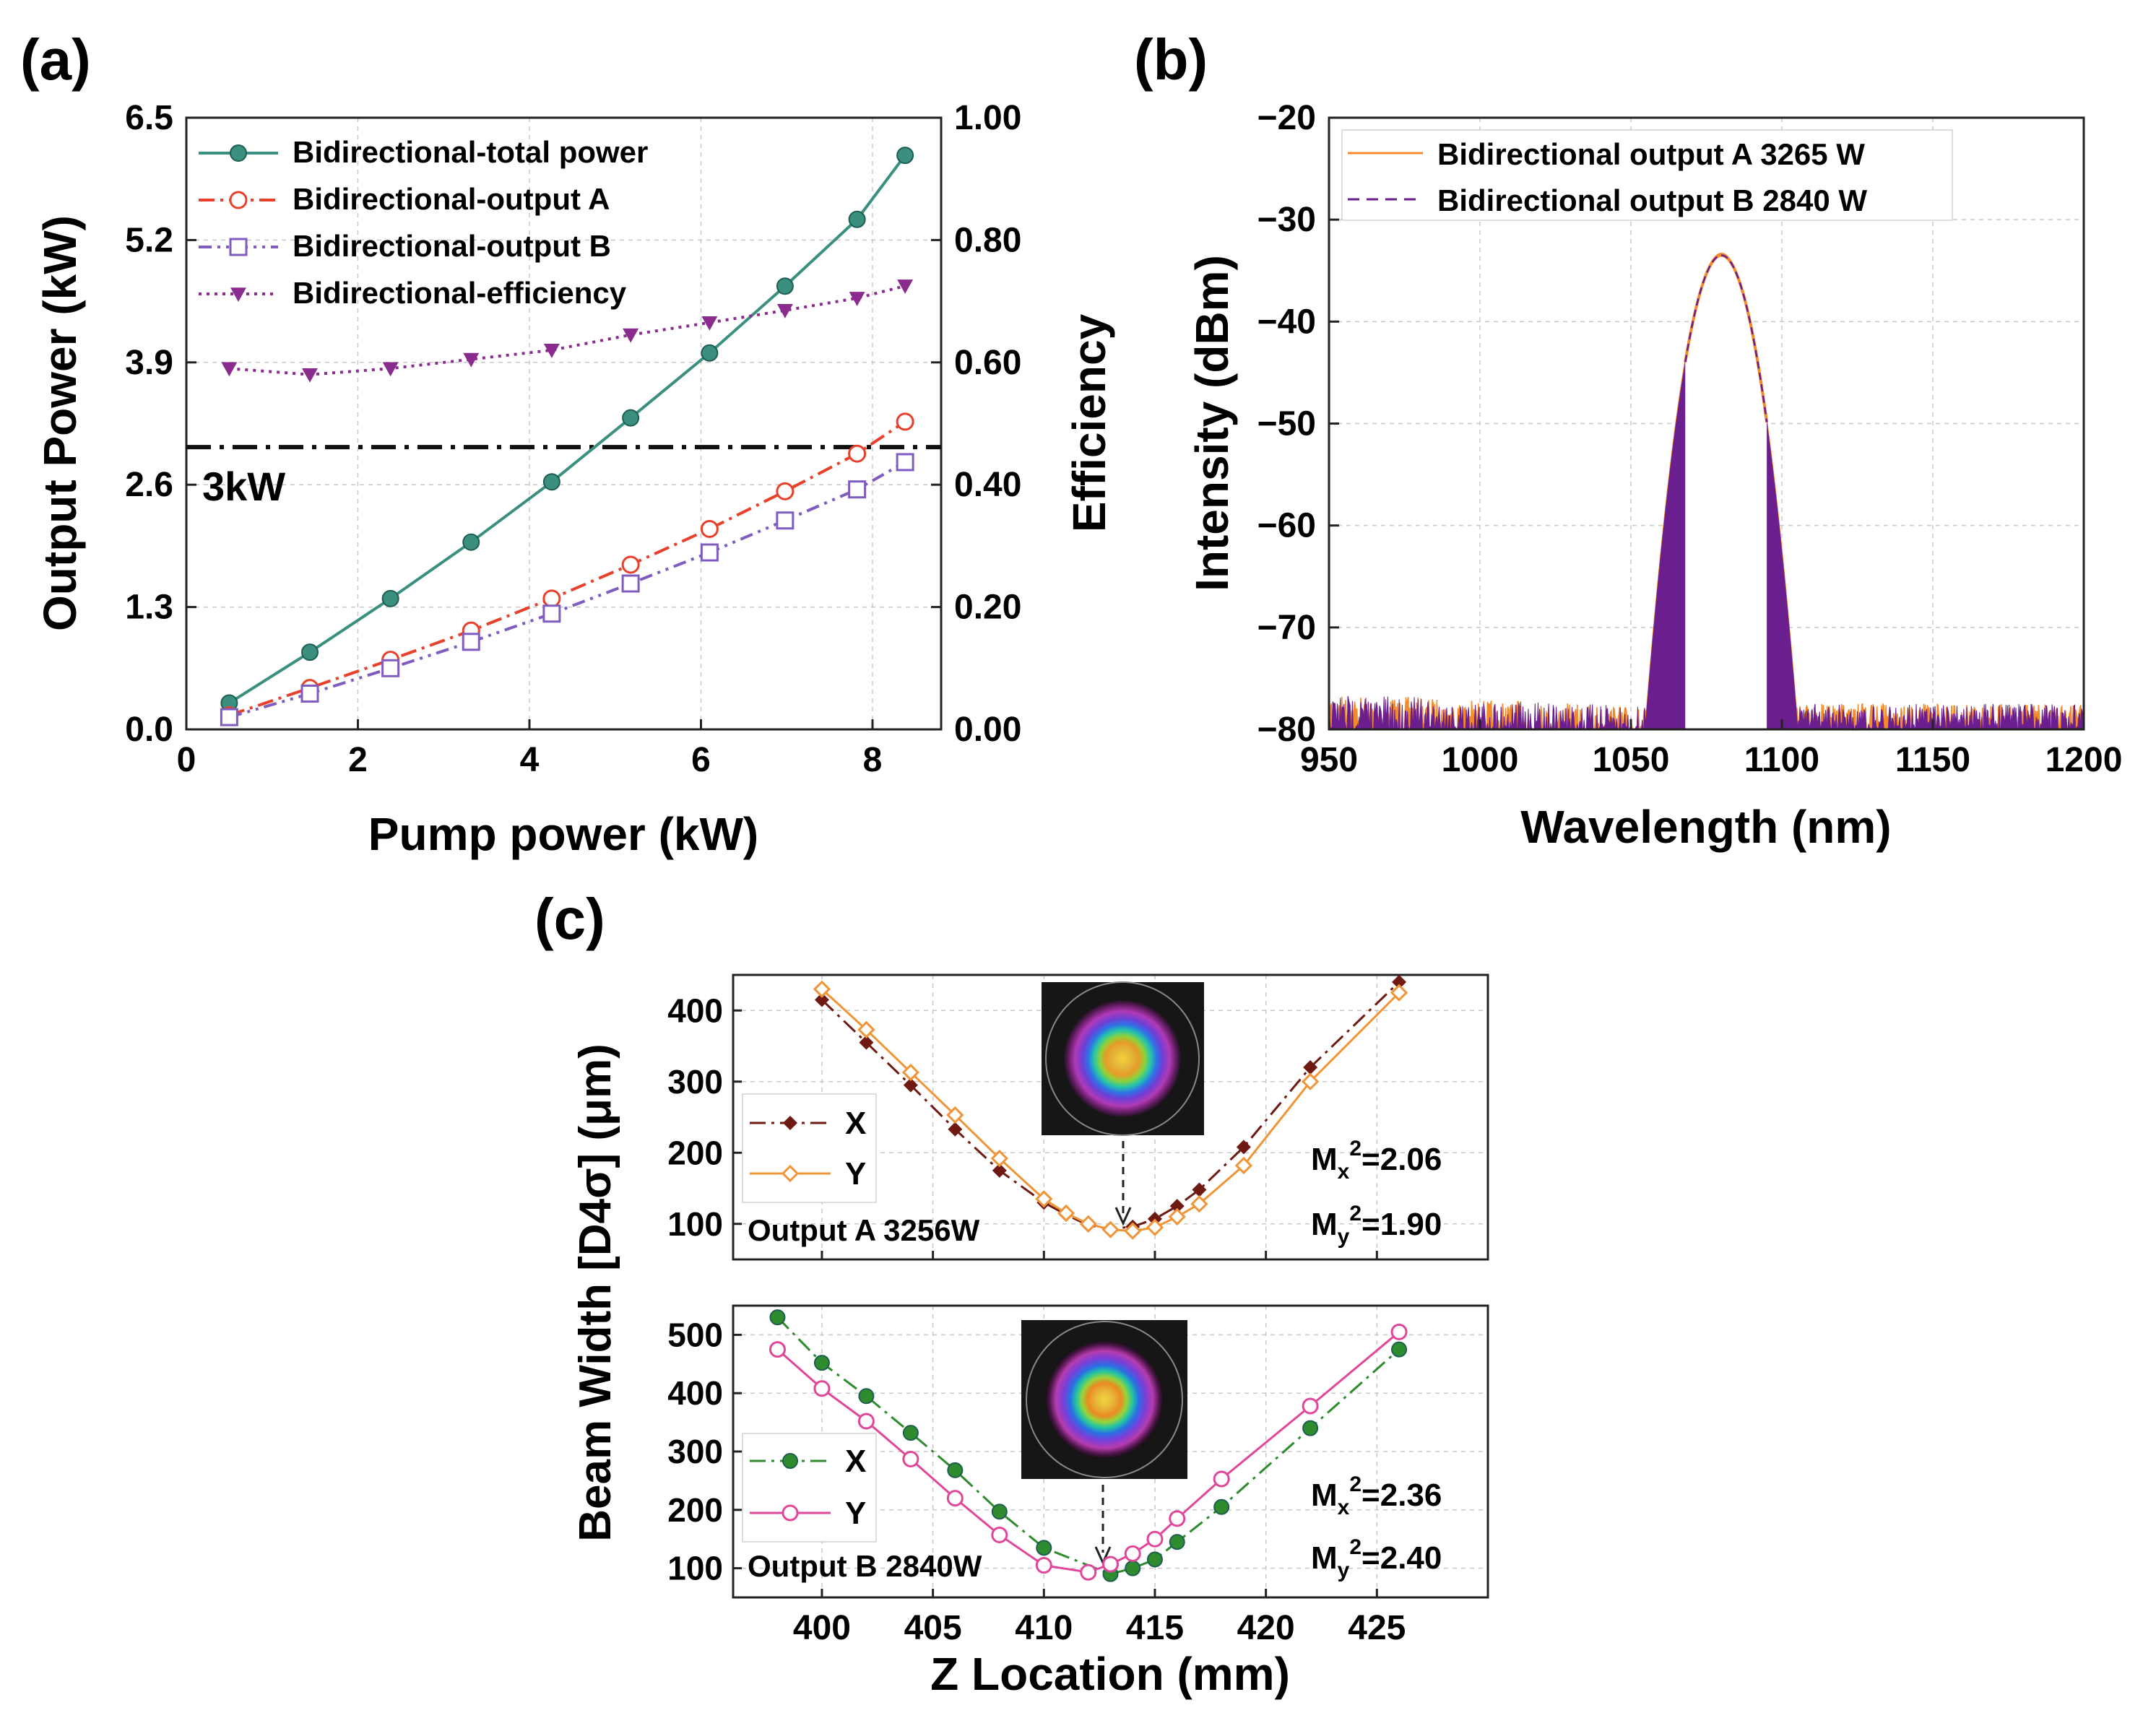  Describe the element at coordinates (1044, 1628) in the screenshot. I see `x-tick-label: 410` at that location.